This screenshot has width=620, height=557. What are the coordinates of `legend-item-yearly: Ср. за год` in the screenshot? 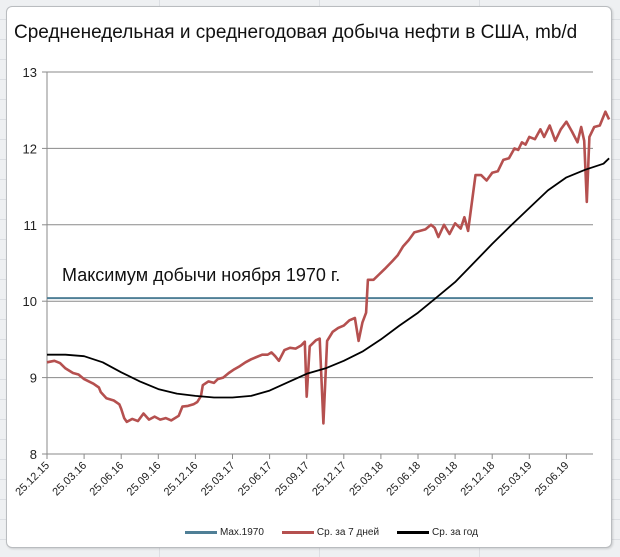 It's located at (437, 532).